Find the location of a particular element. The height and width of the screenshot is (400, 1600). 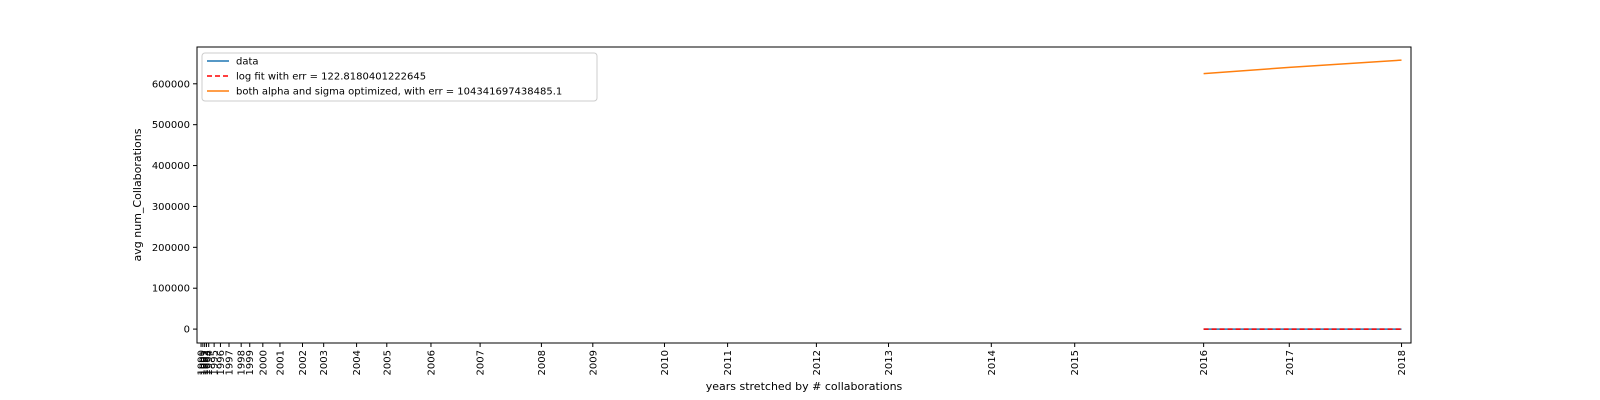

x-tick-label: 2009 is located at coordinates (593, 362).